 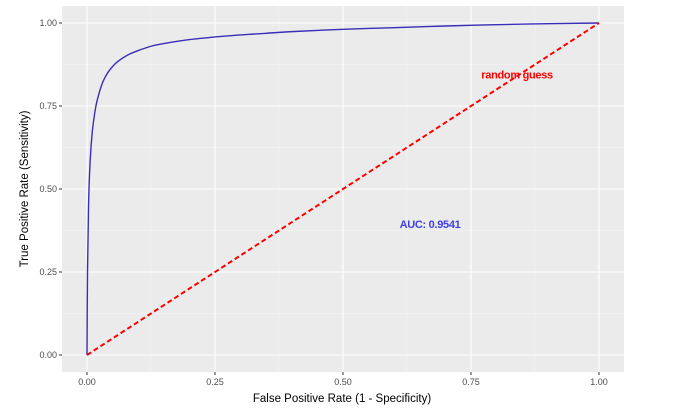 What do you see at coordinates (48, 272) in the screenshot?
I see `y-tick-label: 0.25` at bounding box center [48, 272].